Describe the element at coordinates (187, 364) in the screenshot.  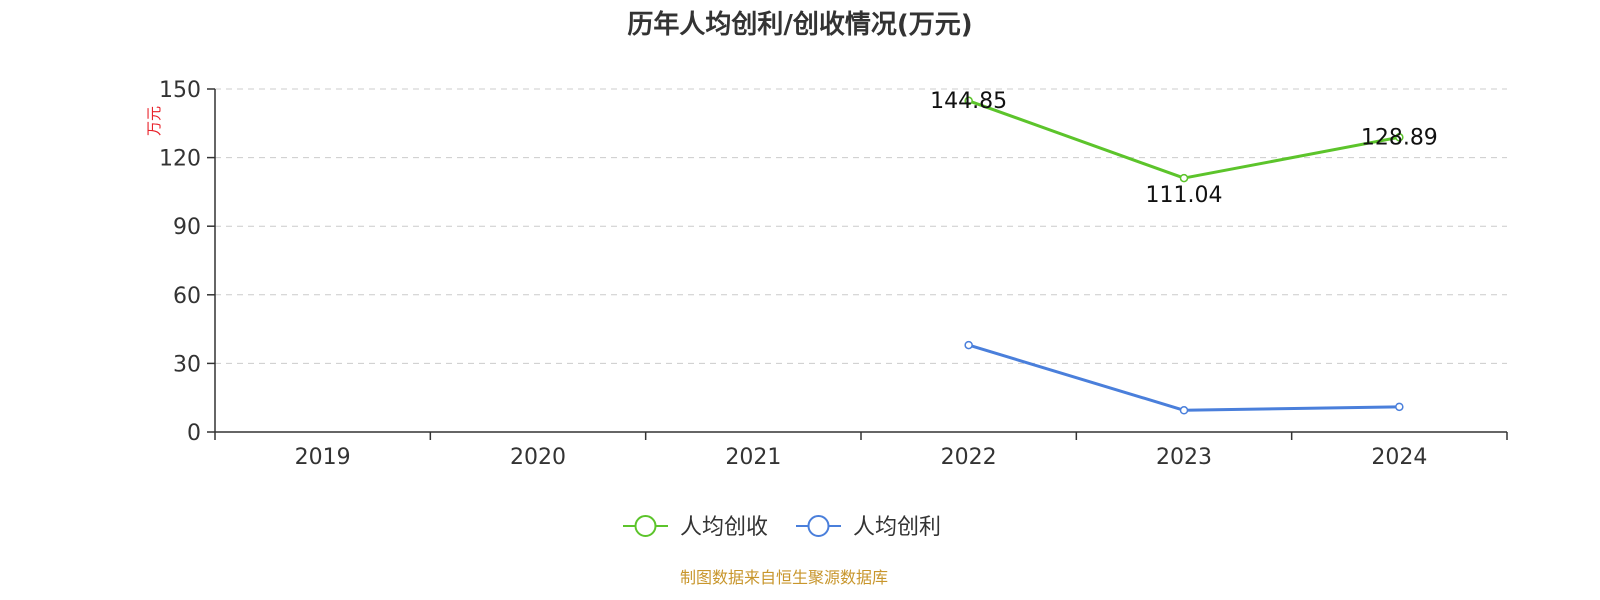
I see `y-tick-label: 30` at that location.